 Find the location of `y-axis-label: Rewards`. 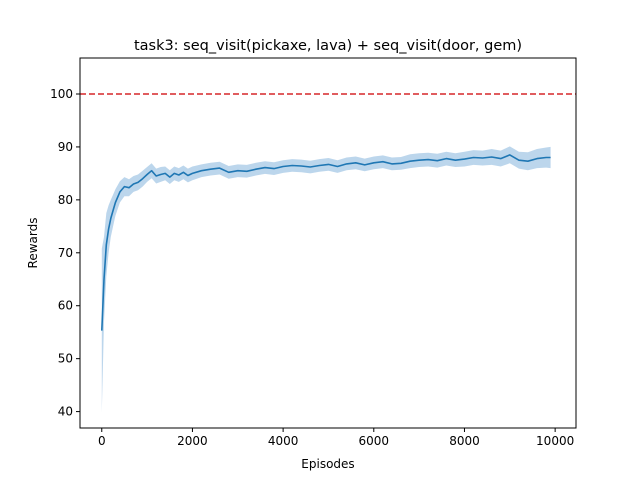

y-axis-label: Rewards is located at coordinates (33, 243).